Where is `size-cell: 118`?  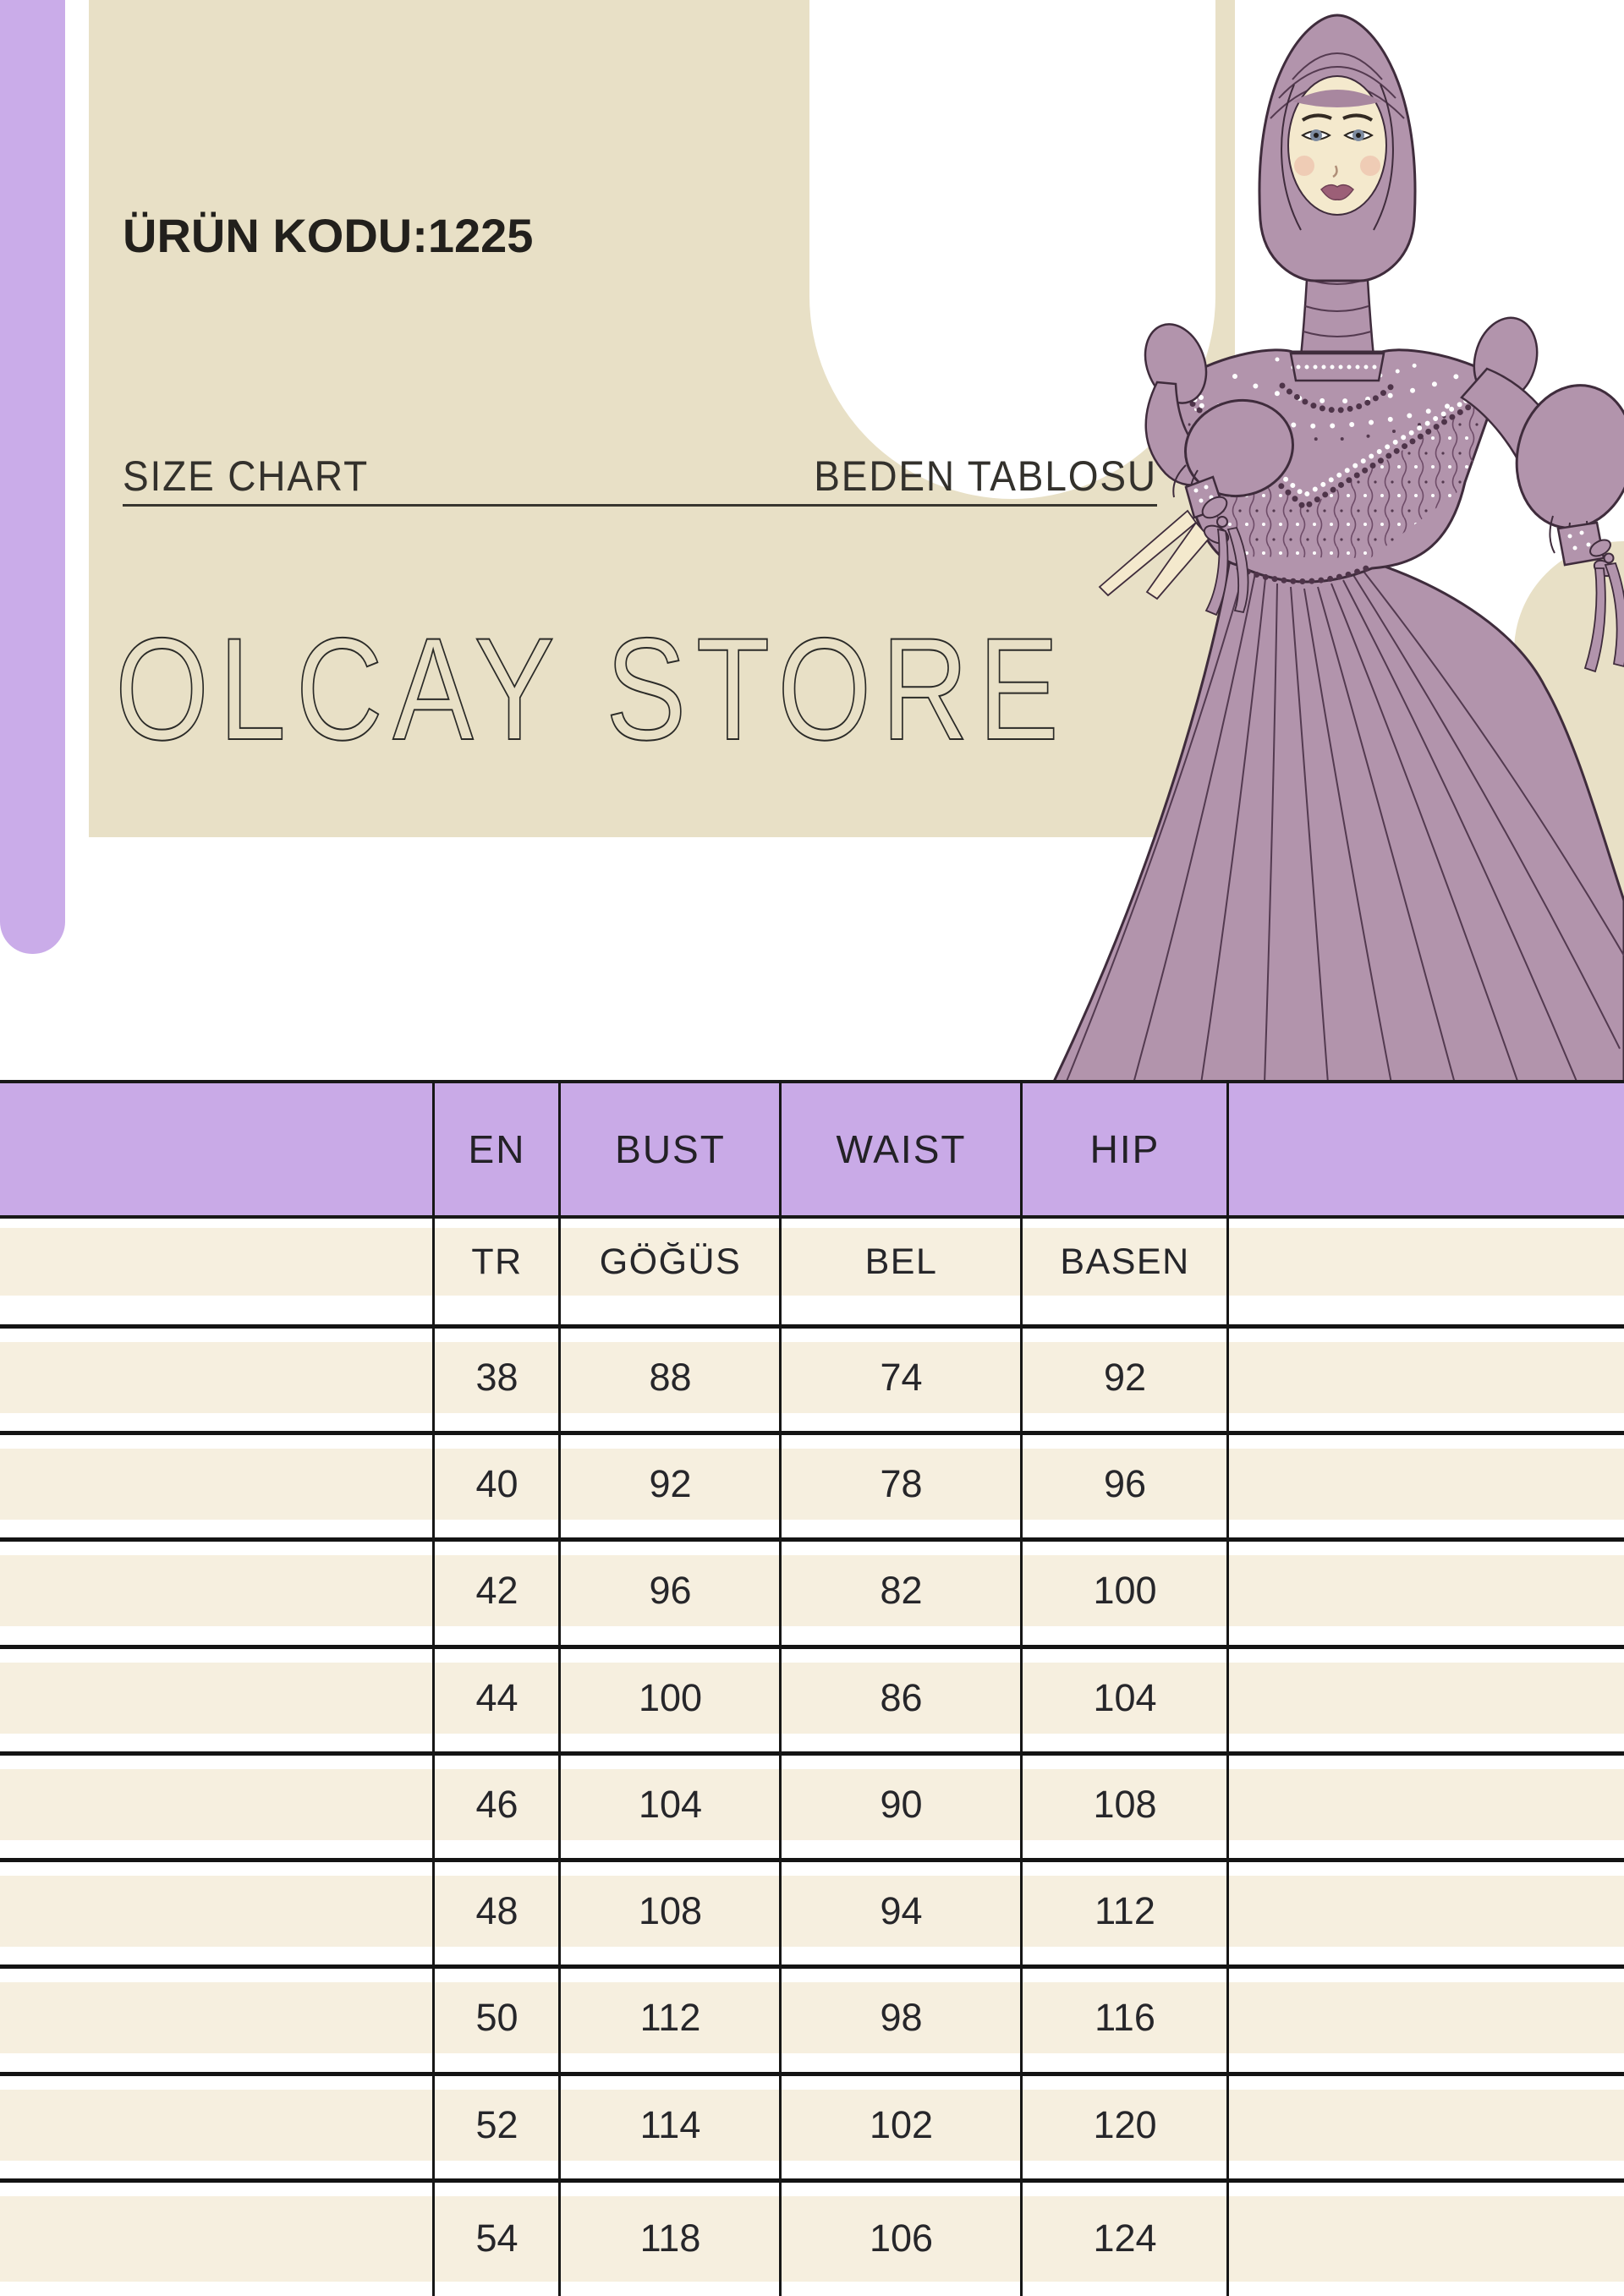 size-cell: 118 is located at coordinates (670, 2238).